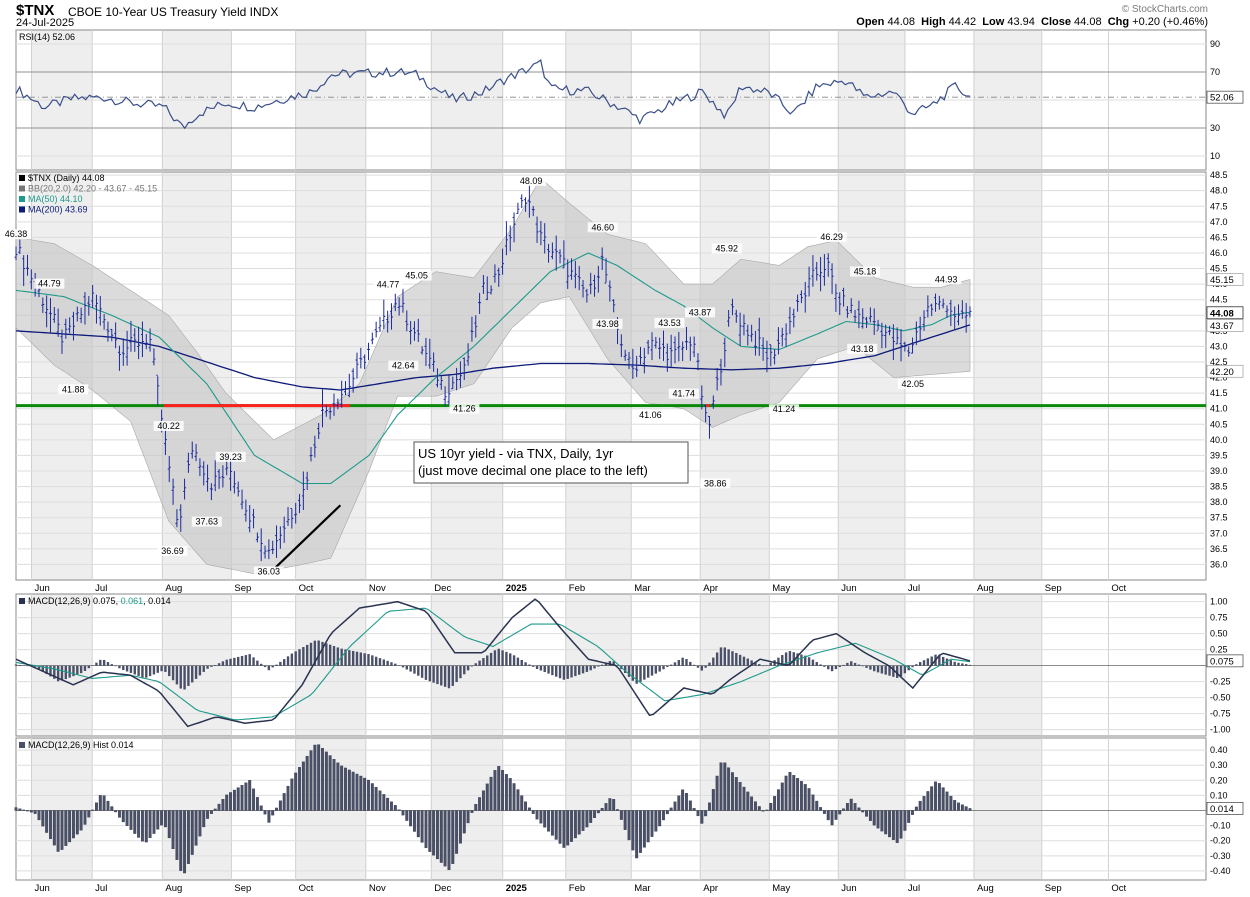 The height and width of the screenshot is (897, 1250). I want to click on macd-signal-line, so click(493, 664).